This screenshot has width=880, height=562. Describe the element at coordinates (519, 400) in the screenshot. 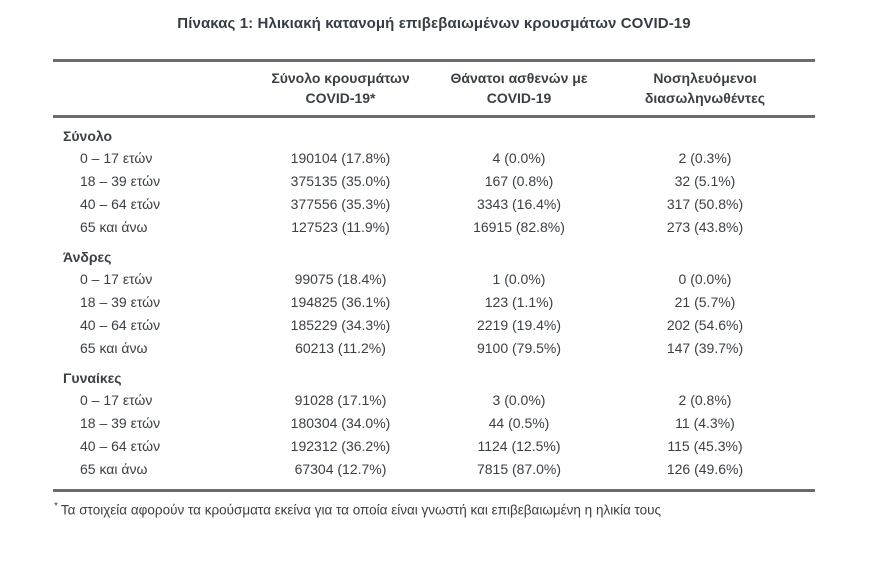

I see `deaths-value: 3 (0.0%)` at that location.